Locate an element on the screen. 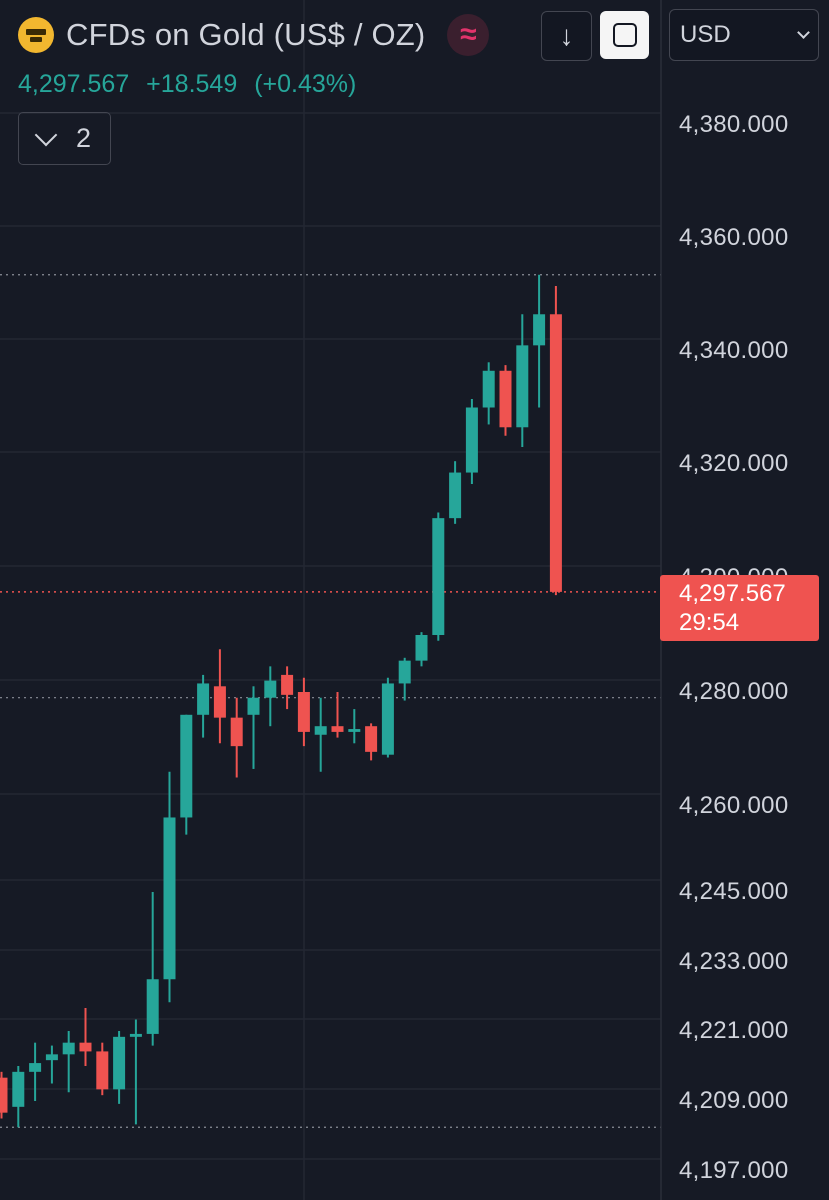 The image size is (829, 1200). frame-button is located at coordinates (624, 35).